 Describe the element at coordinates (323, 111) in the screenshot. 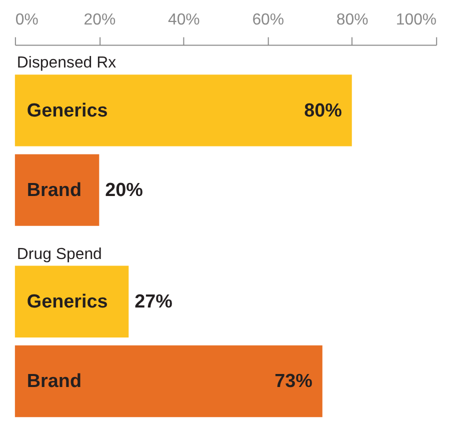

I see `data-label: 80%` at that location.